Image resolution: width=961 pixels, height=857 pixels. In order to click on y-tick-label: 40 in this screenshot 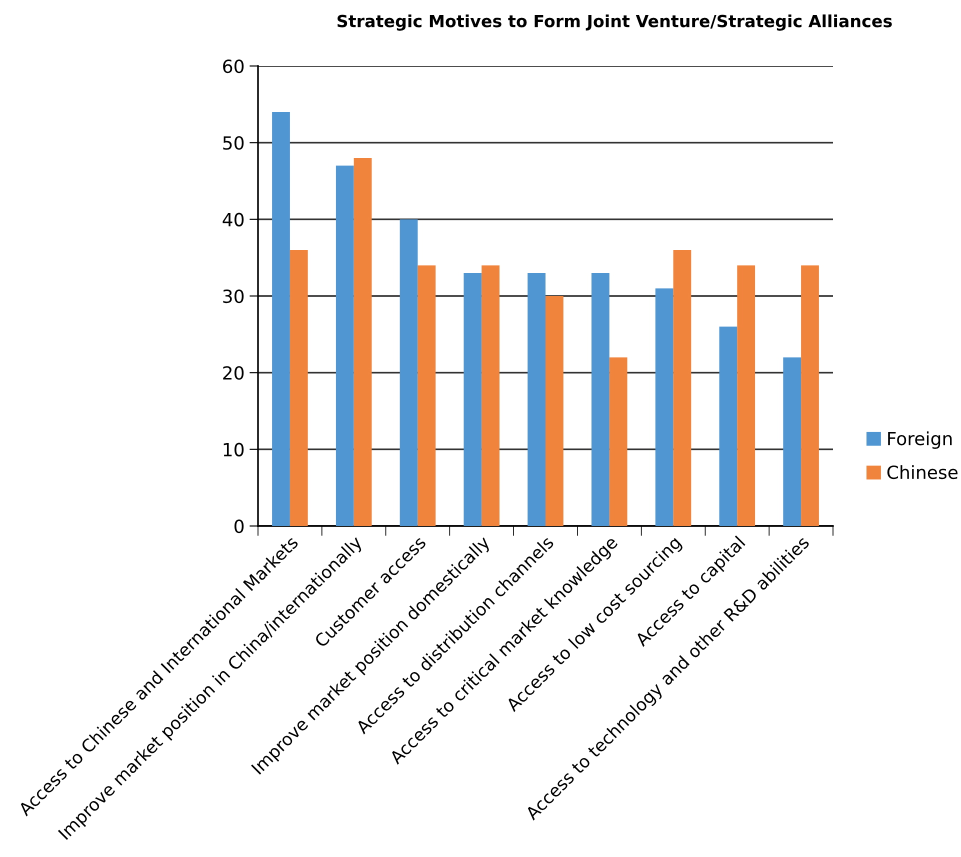, I will do `click(233, 219)`.